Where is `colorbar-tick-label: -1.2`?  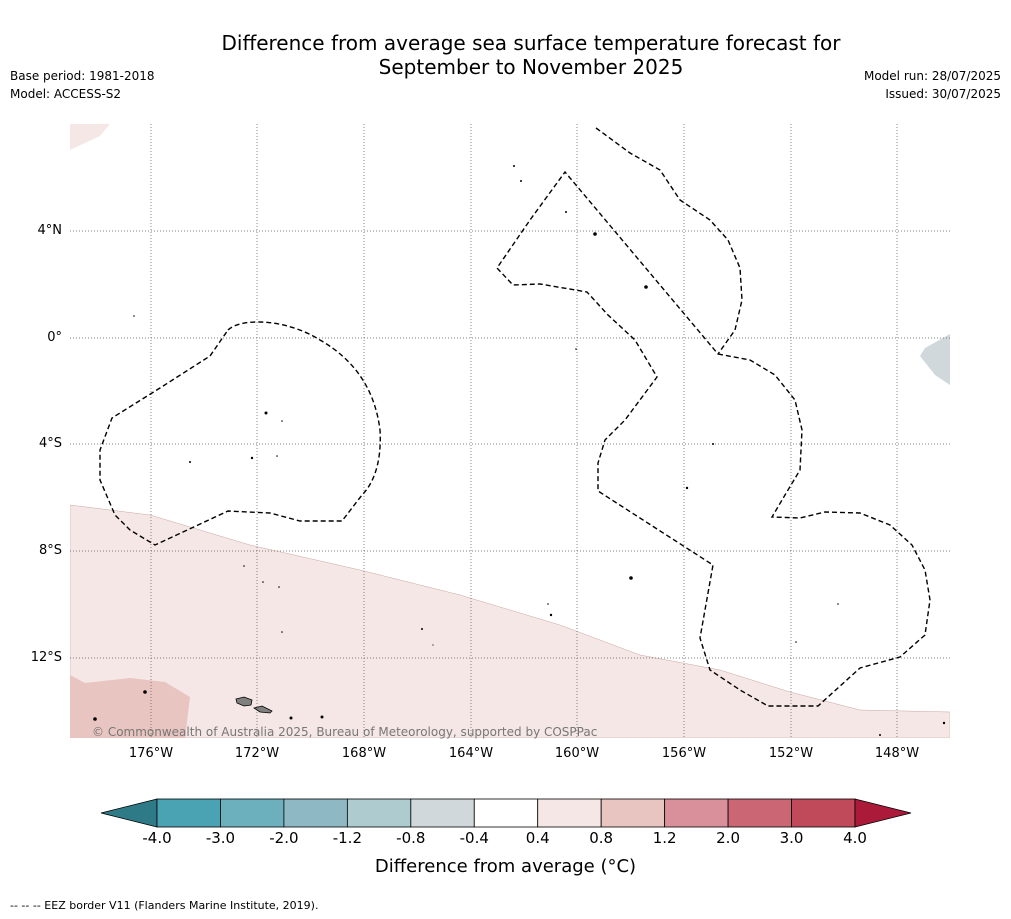
colorbar-tick-label: -1.2 is located at coordinates (347, 838).